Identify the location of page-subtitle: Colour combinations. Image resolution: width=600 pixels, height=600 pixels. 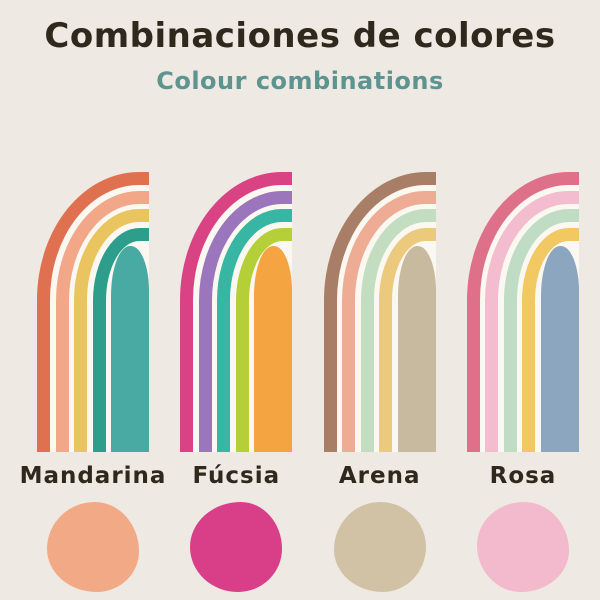
(300, 81).